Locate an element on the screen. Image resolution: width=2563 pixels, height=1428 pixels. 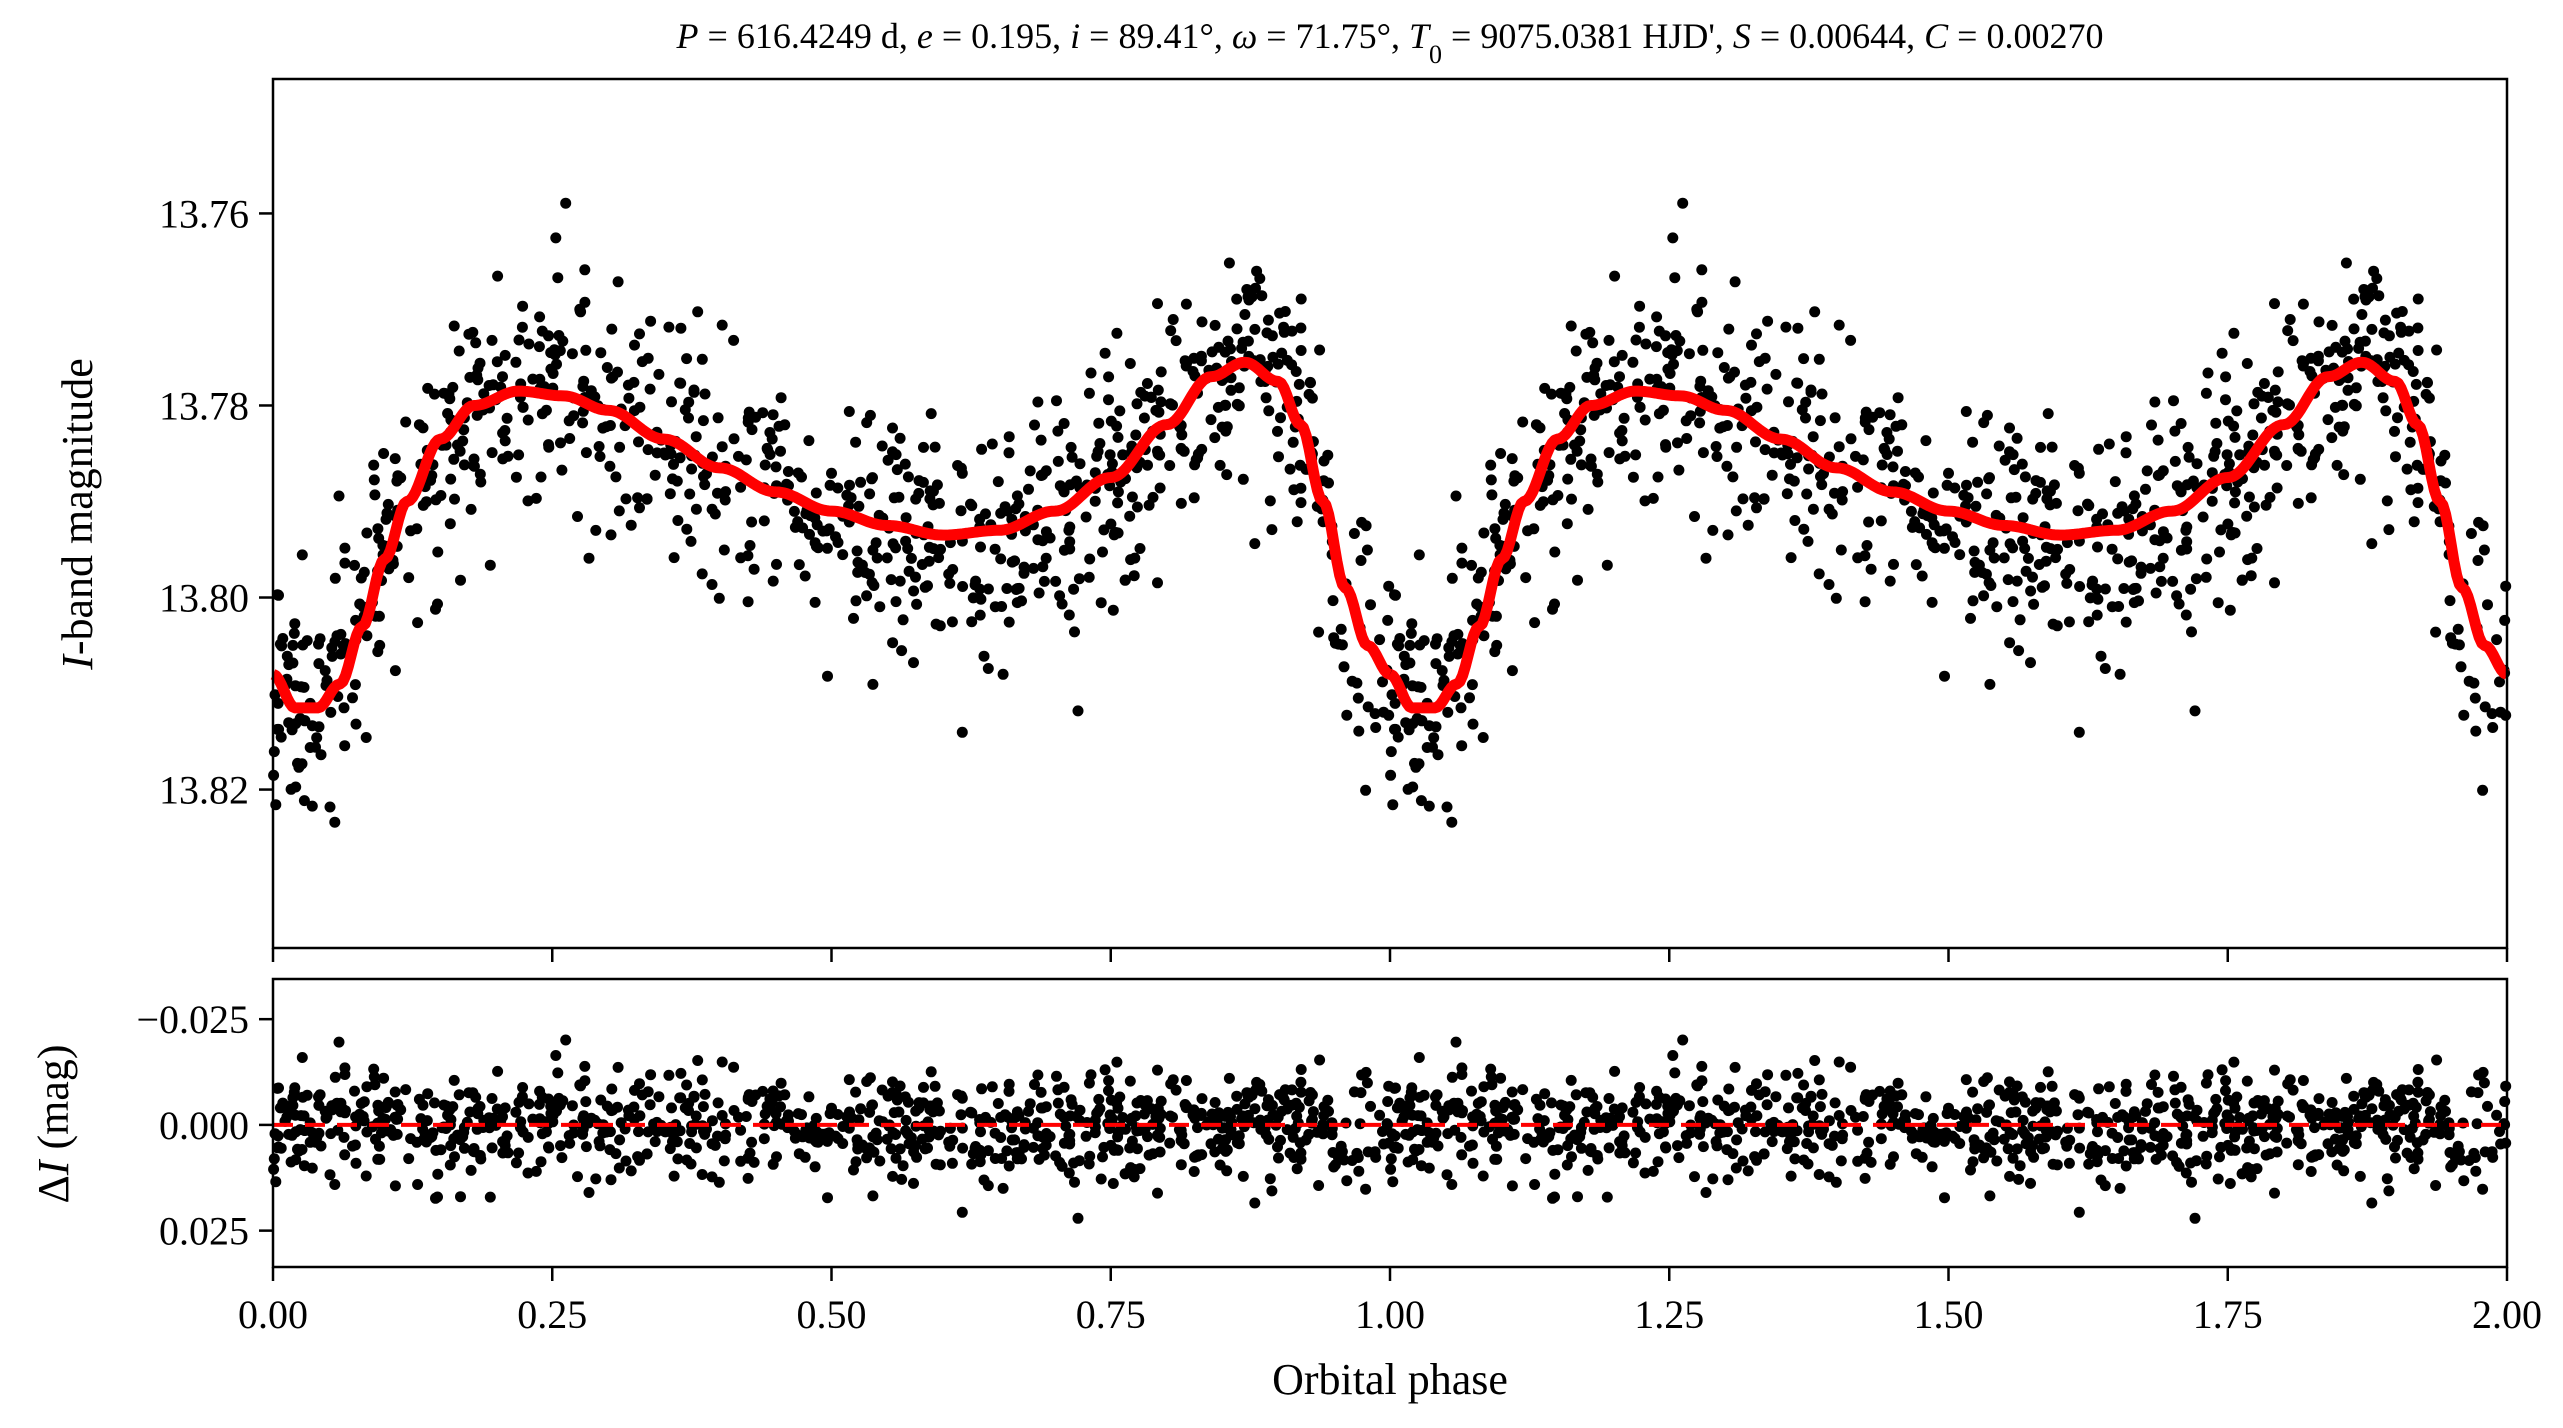
y-tick-label: 13.76 is located at coordinates (204, 213).